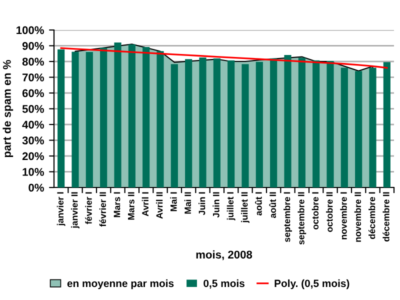 The height and width of the screenshot is (300, 400). I want to click on x-tick-label: juillet II, so click(245, 207).